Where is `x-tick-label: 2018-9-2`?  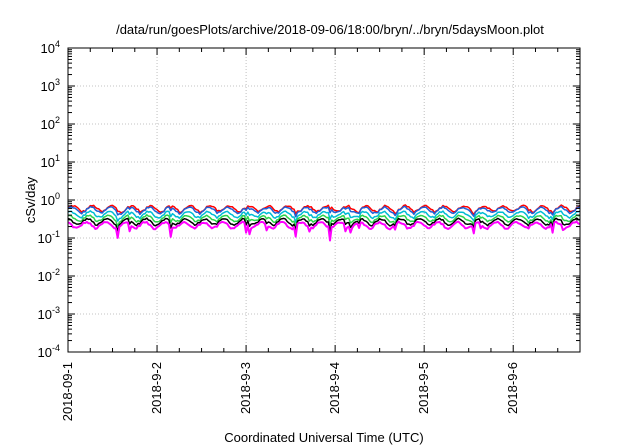 x-tick-label: 2018-9-2 is located at coordinates (156, 388).